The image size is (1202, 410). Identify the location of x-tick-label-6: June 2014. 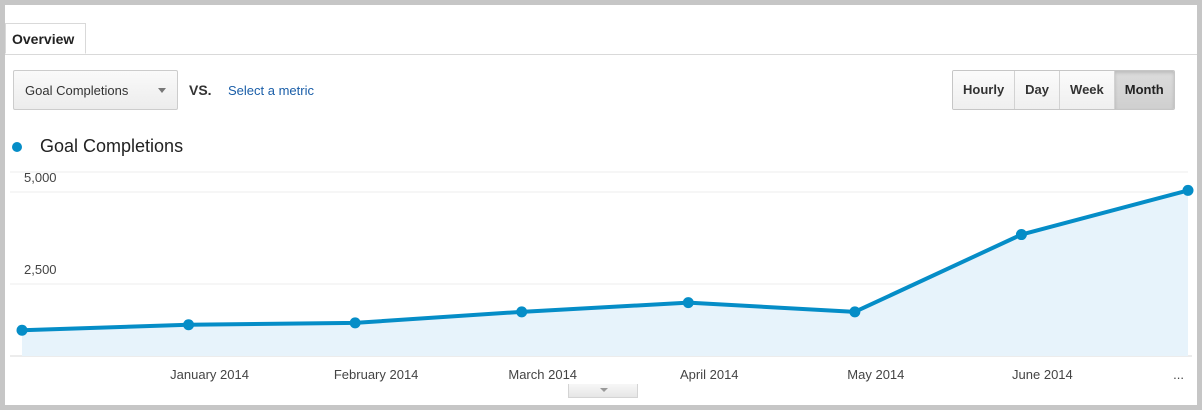
(1042, 374).